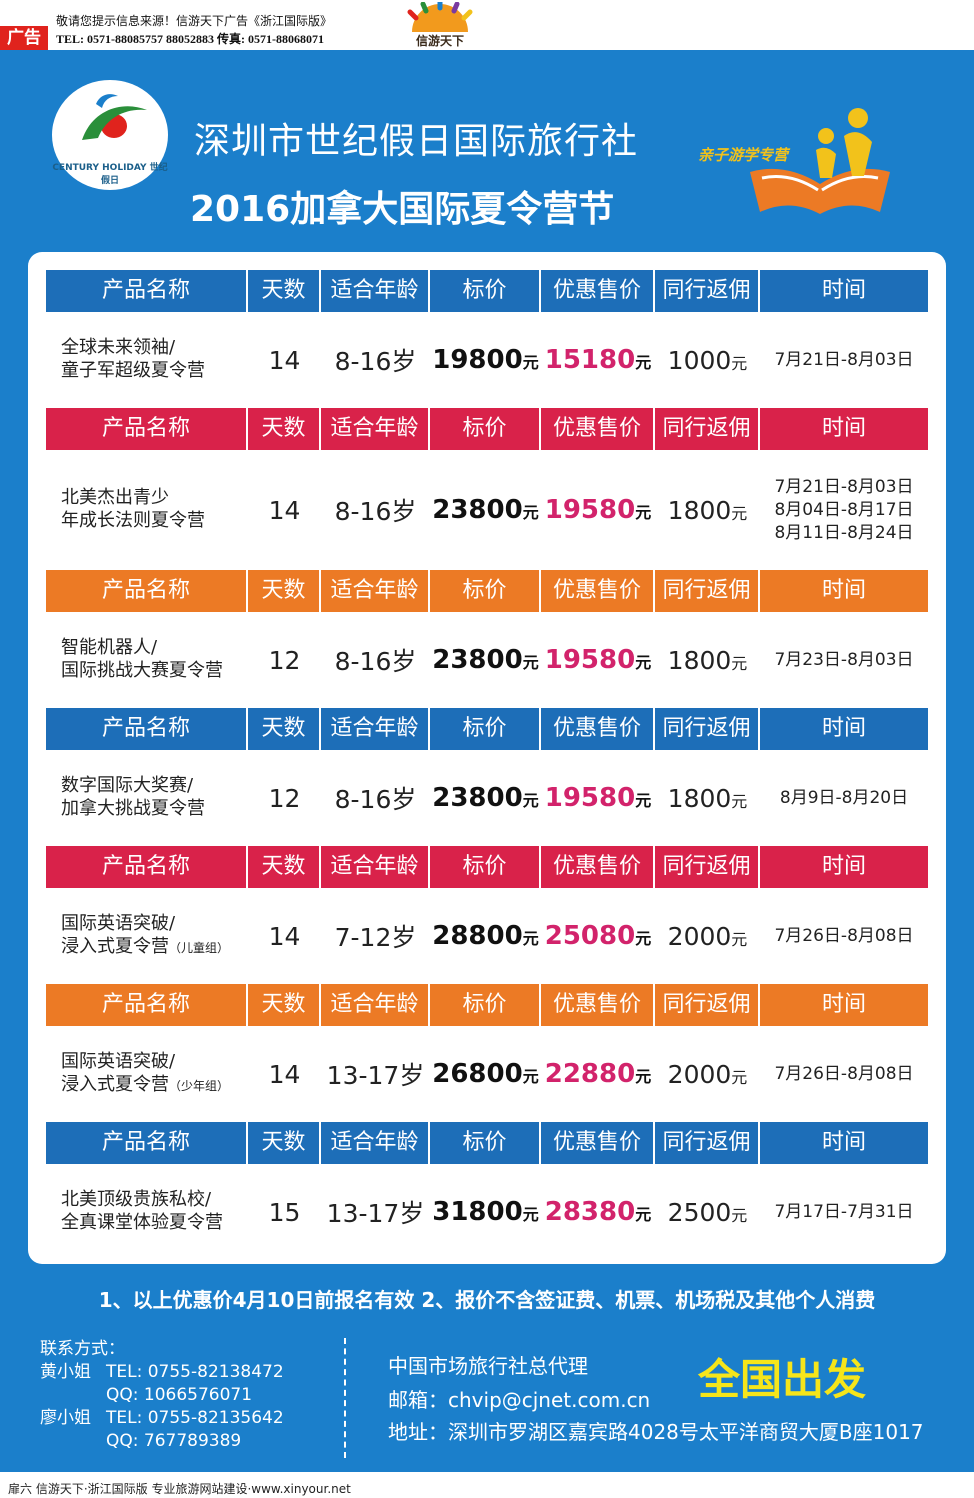  Describe the element at coordinates (115, 497) in the screenshot. I see `product-name-line1: 北美杰出青少` at that location.